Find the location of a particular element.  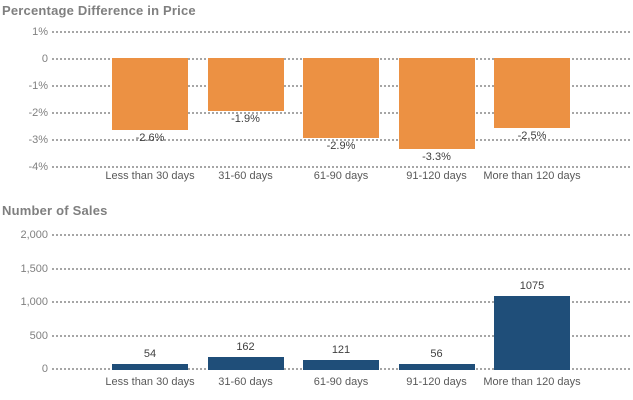

y-tick-label: -3% is located at coordinates (38, 140).